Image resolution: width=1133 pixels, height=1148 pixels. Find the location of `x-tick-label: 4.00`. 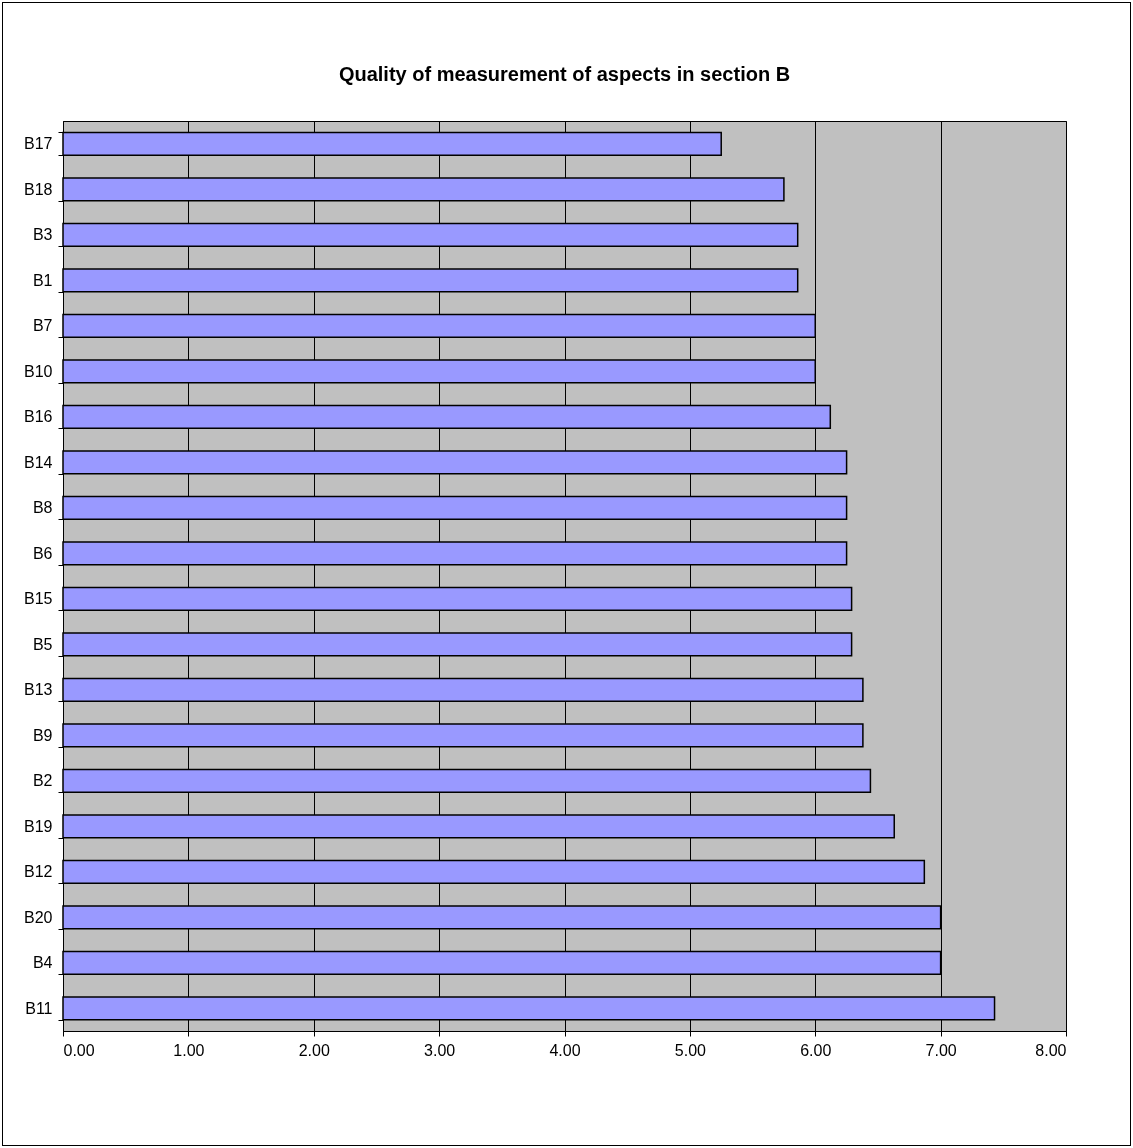

x-tick-label: 4.00 is located at coordinates (565, 1050).